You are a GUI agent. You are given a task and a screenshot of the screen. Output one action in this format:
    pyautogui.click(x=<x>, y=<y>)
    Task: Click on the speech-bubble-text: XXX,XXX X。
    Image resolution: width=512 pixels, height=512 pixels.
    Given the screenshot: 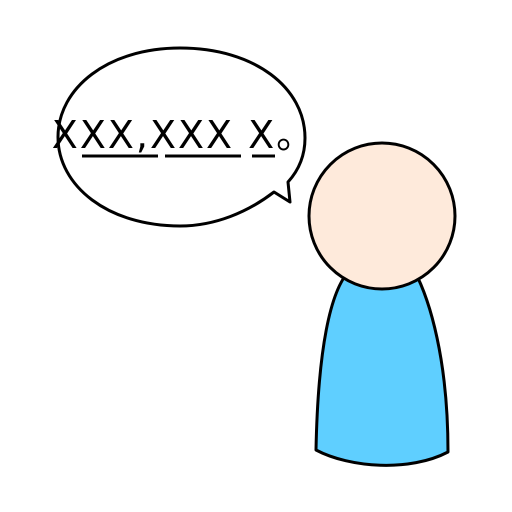 What is the action you would take?
    pyautogui.click(x=184, y=135)
    